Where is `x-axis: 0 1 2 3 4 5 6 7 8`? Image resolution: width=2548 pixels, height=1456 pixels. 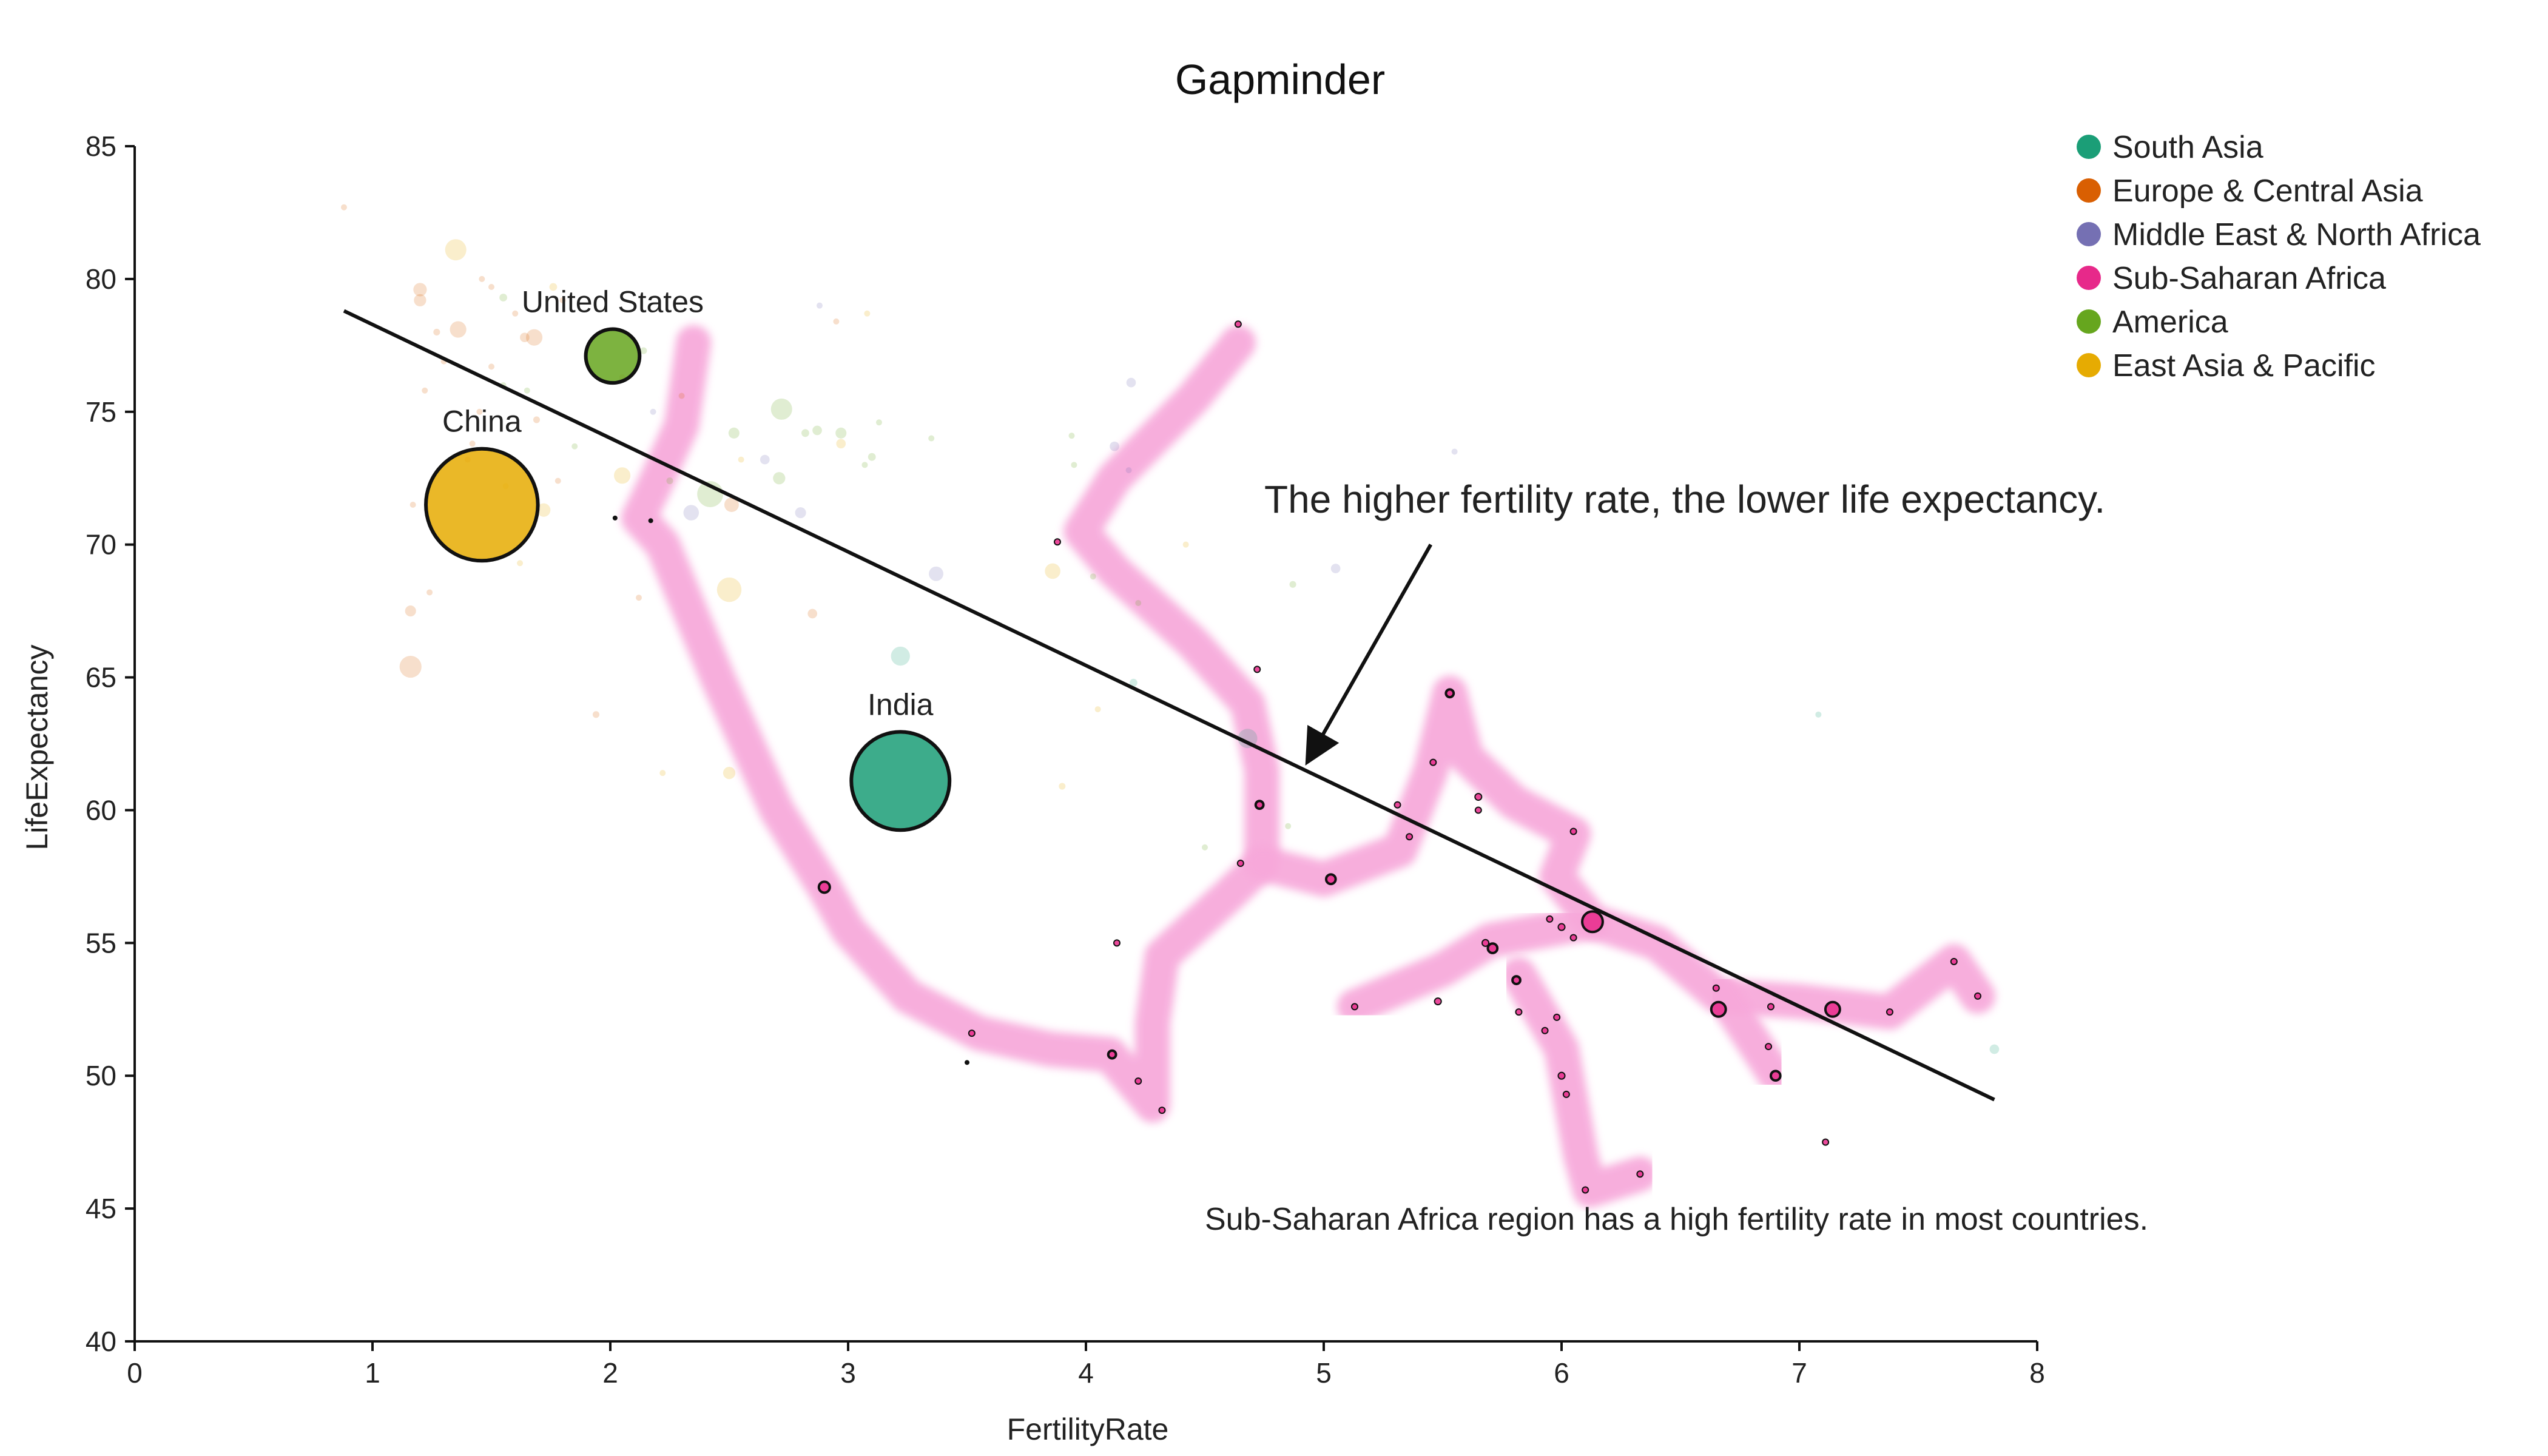 x-axis: 0 1 2 3 4 5 6 7 8 is located at coordinates (1086, 1364).